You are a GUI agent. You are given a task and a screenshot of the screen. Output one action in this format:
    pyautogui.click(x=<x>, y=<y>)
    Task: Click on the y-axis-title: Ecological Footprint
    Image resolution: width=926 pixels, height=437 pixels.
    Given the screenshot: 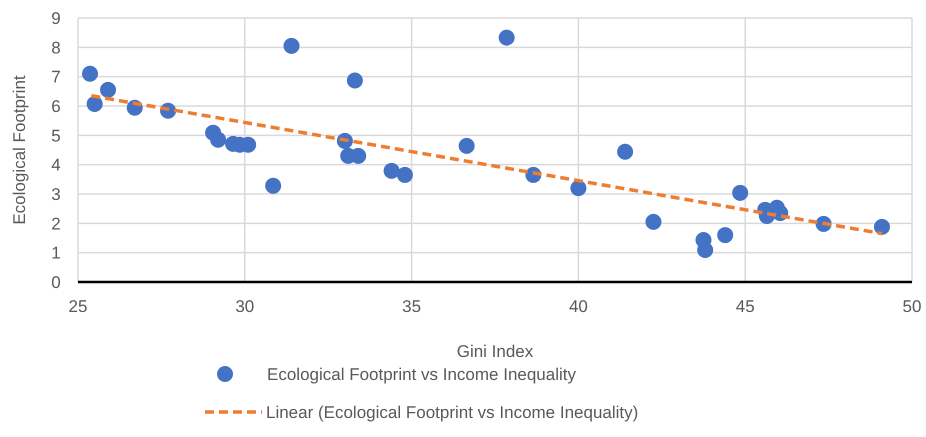 What is the action you would take?
    pyautogui.click(x=19, y=150)
    